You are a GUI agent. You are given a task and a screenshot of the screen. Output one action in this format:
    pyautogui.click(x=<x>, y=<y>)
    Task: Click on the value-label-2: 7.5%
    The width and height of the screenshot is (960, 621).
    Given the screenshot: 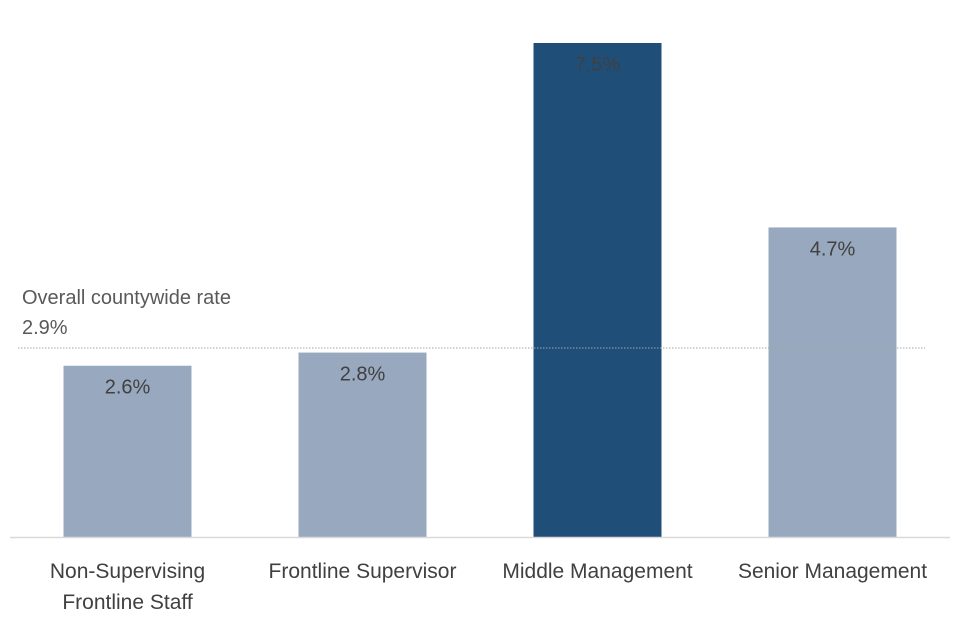 What is the action you would take?
    pyautogui.click(x=598, y=65)
    